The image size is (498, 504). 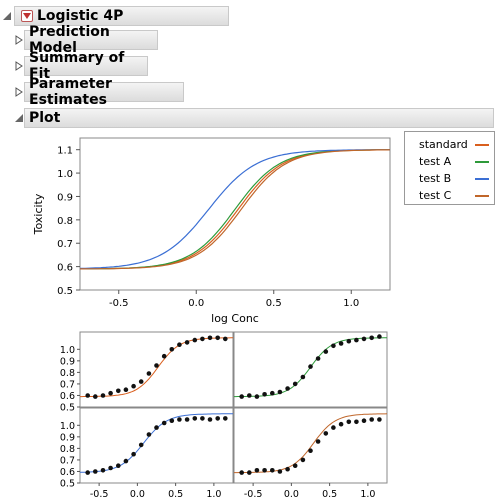 I want to click on panel-frame-test-A, so click(x=310, y=369).